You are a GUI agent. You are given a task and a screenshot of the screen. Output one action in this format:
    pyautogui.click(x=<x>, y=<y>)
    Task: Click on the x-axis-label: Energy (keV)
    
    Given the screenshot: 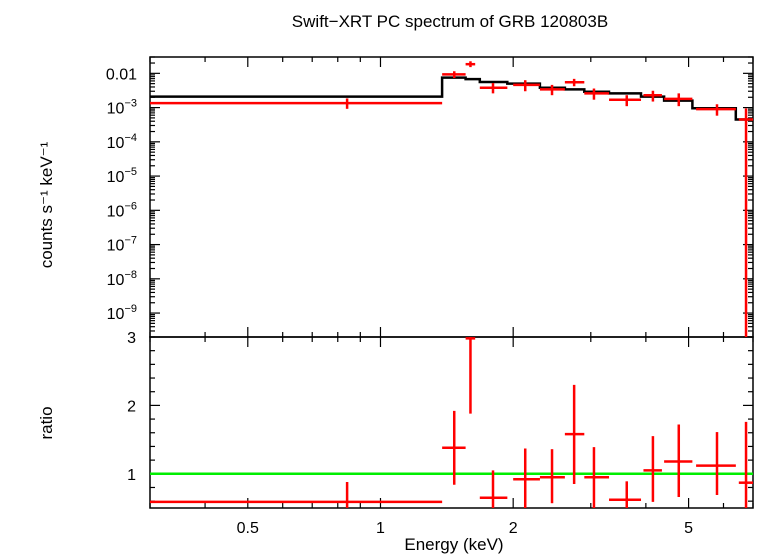 What is the action you would take?
    pyautogui.click(x=453, y=544)
    